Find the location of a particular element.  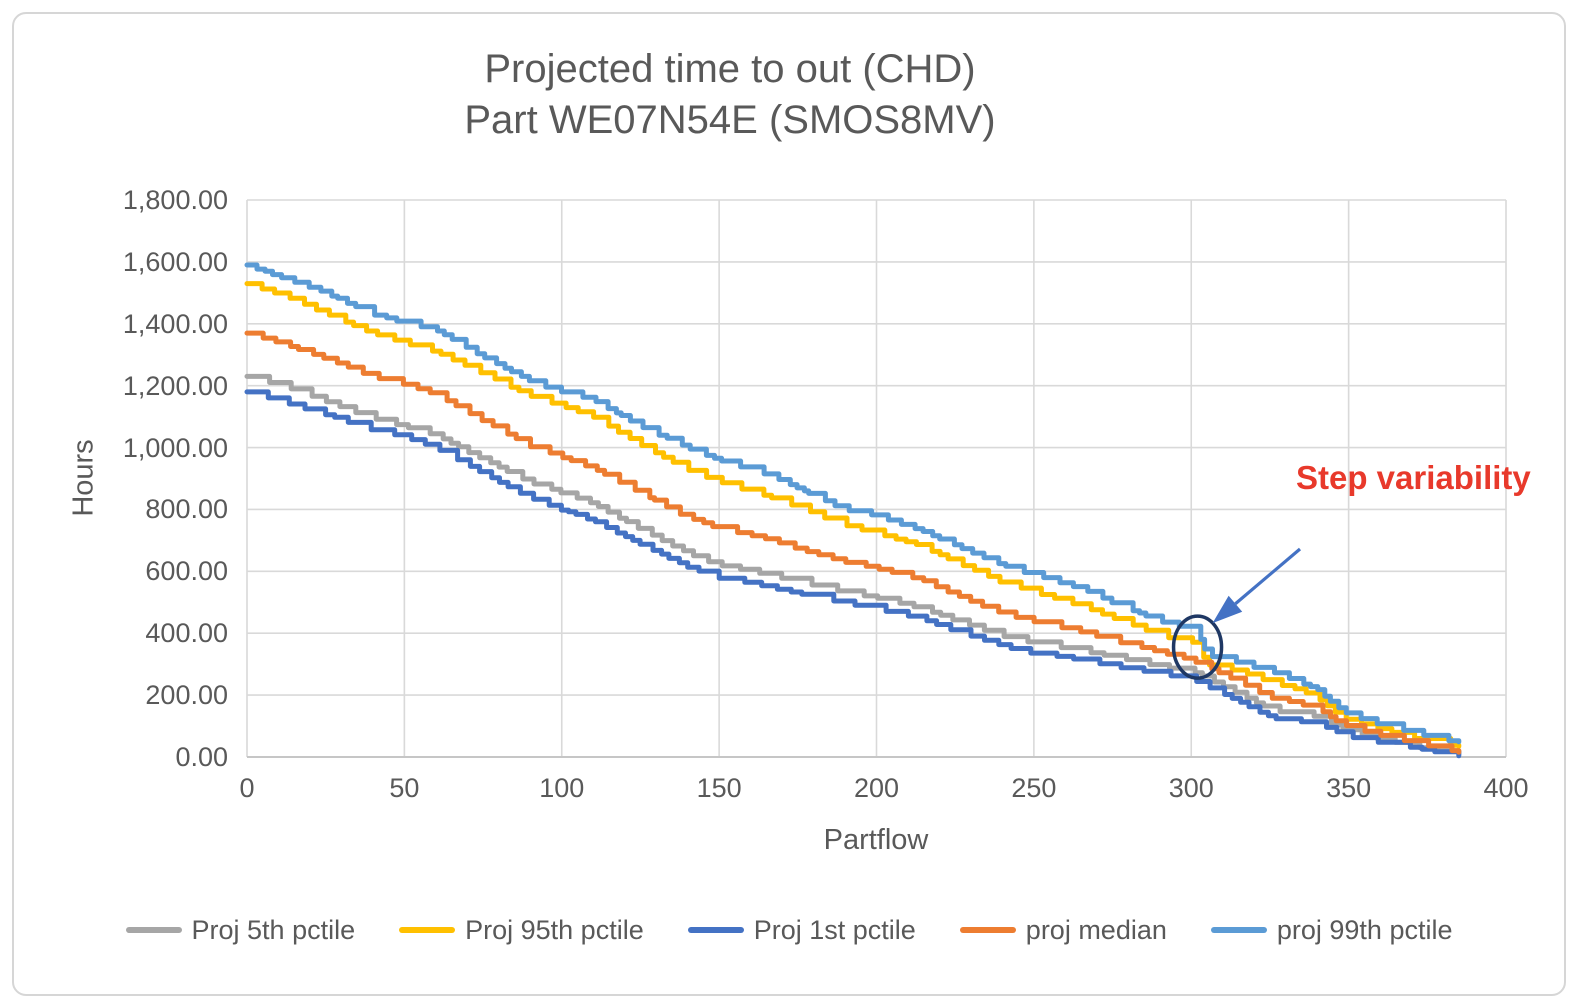

x-tick-label: 150 is located at coordinates (719, 788).